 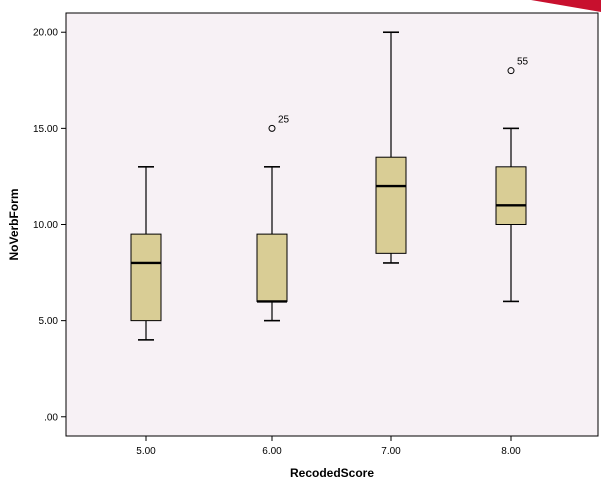 What do you see at coordinates (14, 224) in the screenshot?
I see `y-axis-title: NoVerbForm` at bounding box center [14, 224].